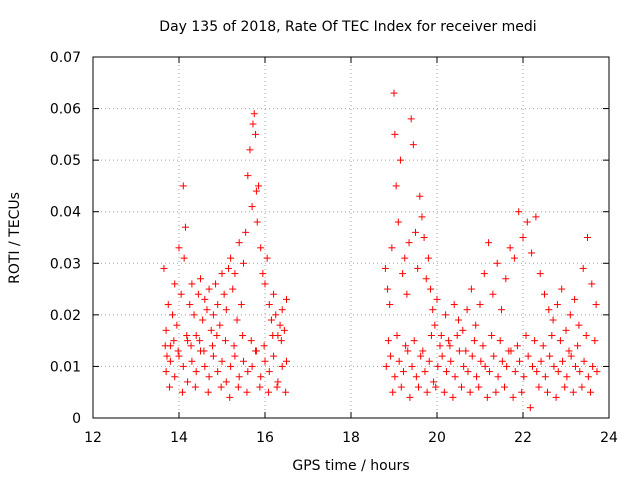  I want to click on x-tick-label: 18, so click(351, 438).